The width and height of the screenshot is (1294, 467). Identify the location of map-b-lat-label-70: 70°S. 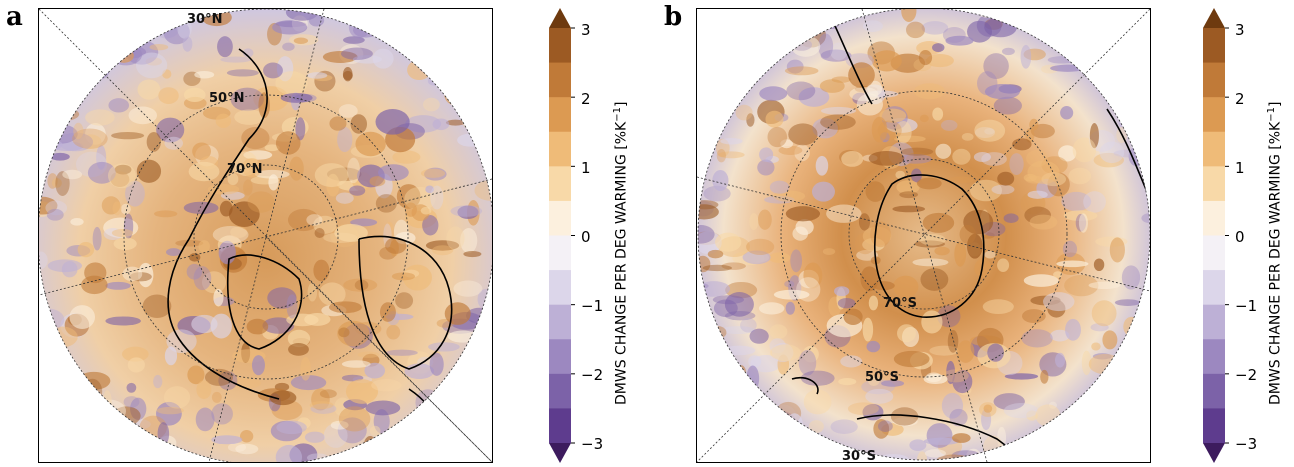
(900, 303).